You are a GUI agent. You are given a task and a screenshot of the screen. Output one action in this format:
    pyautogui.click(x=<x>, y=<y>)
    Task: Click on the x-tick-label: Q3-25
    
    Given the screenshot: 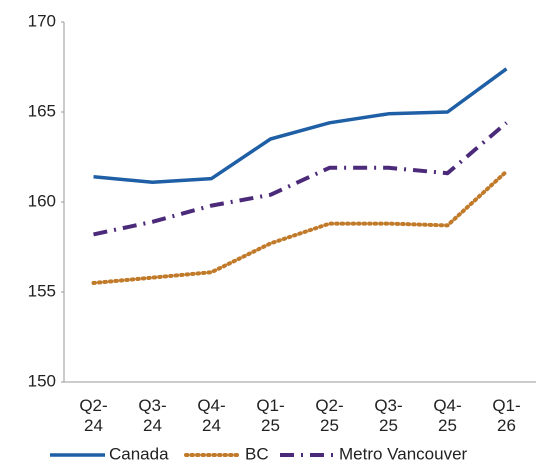 What is the action you would take?
    pyautogui.click(x=388, y=415)
    